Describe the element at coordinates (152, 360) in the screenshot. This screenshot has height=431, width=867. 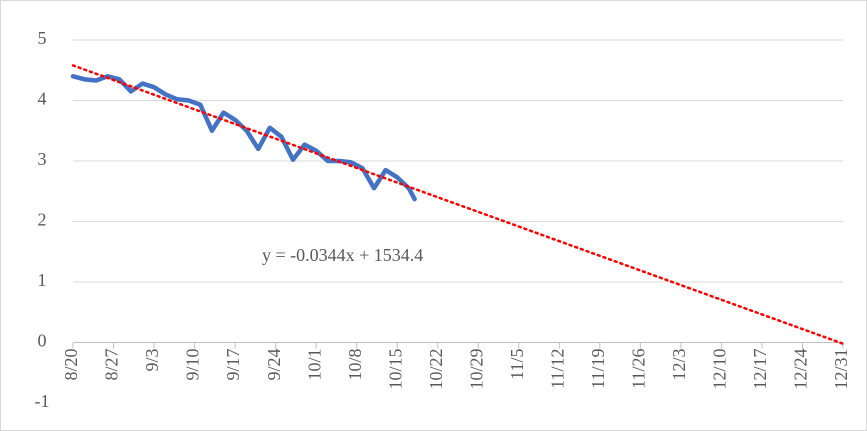
I see `x-tick-label: 9/3` at that location.